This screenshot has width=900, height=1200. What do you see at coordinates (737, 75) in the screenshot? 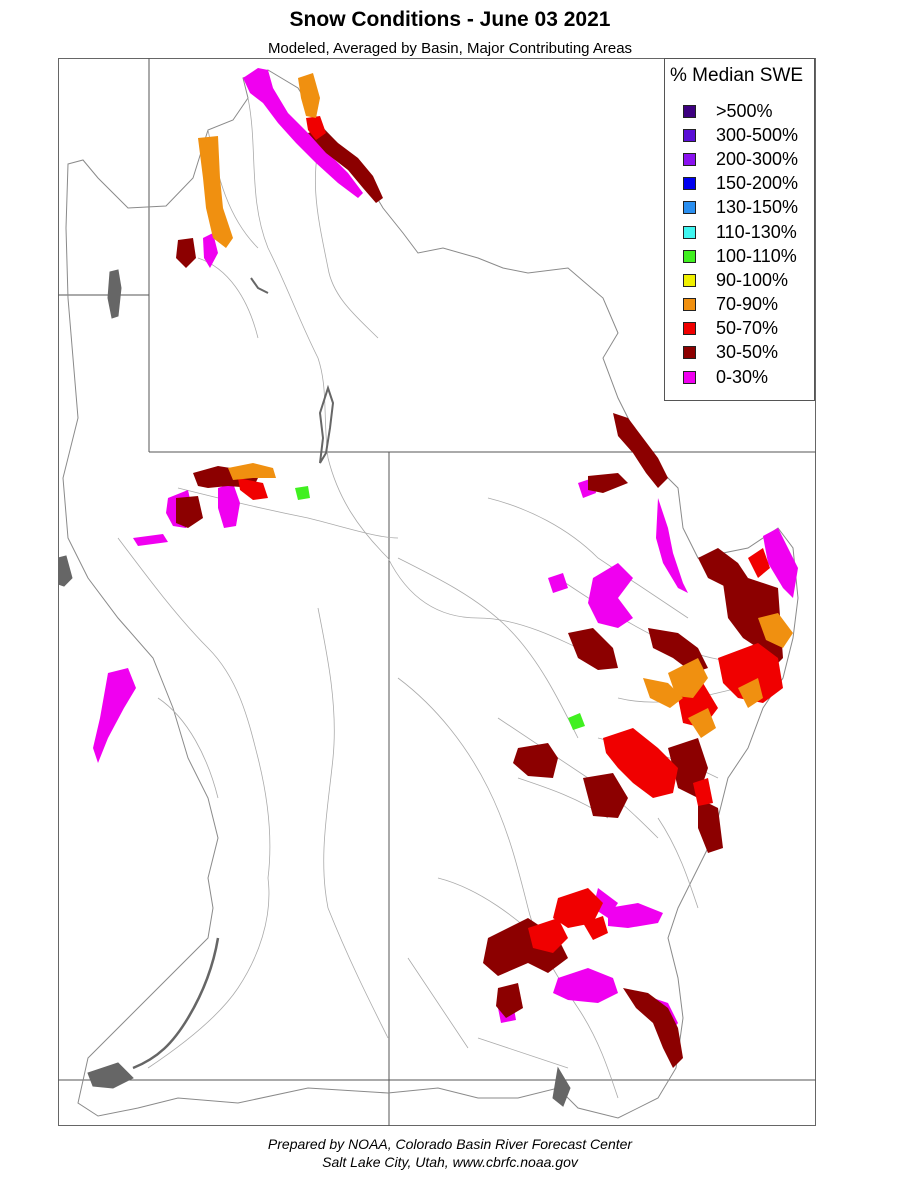
I see `legend-title: % Median SWE` at bounding box center [737, 75].